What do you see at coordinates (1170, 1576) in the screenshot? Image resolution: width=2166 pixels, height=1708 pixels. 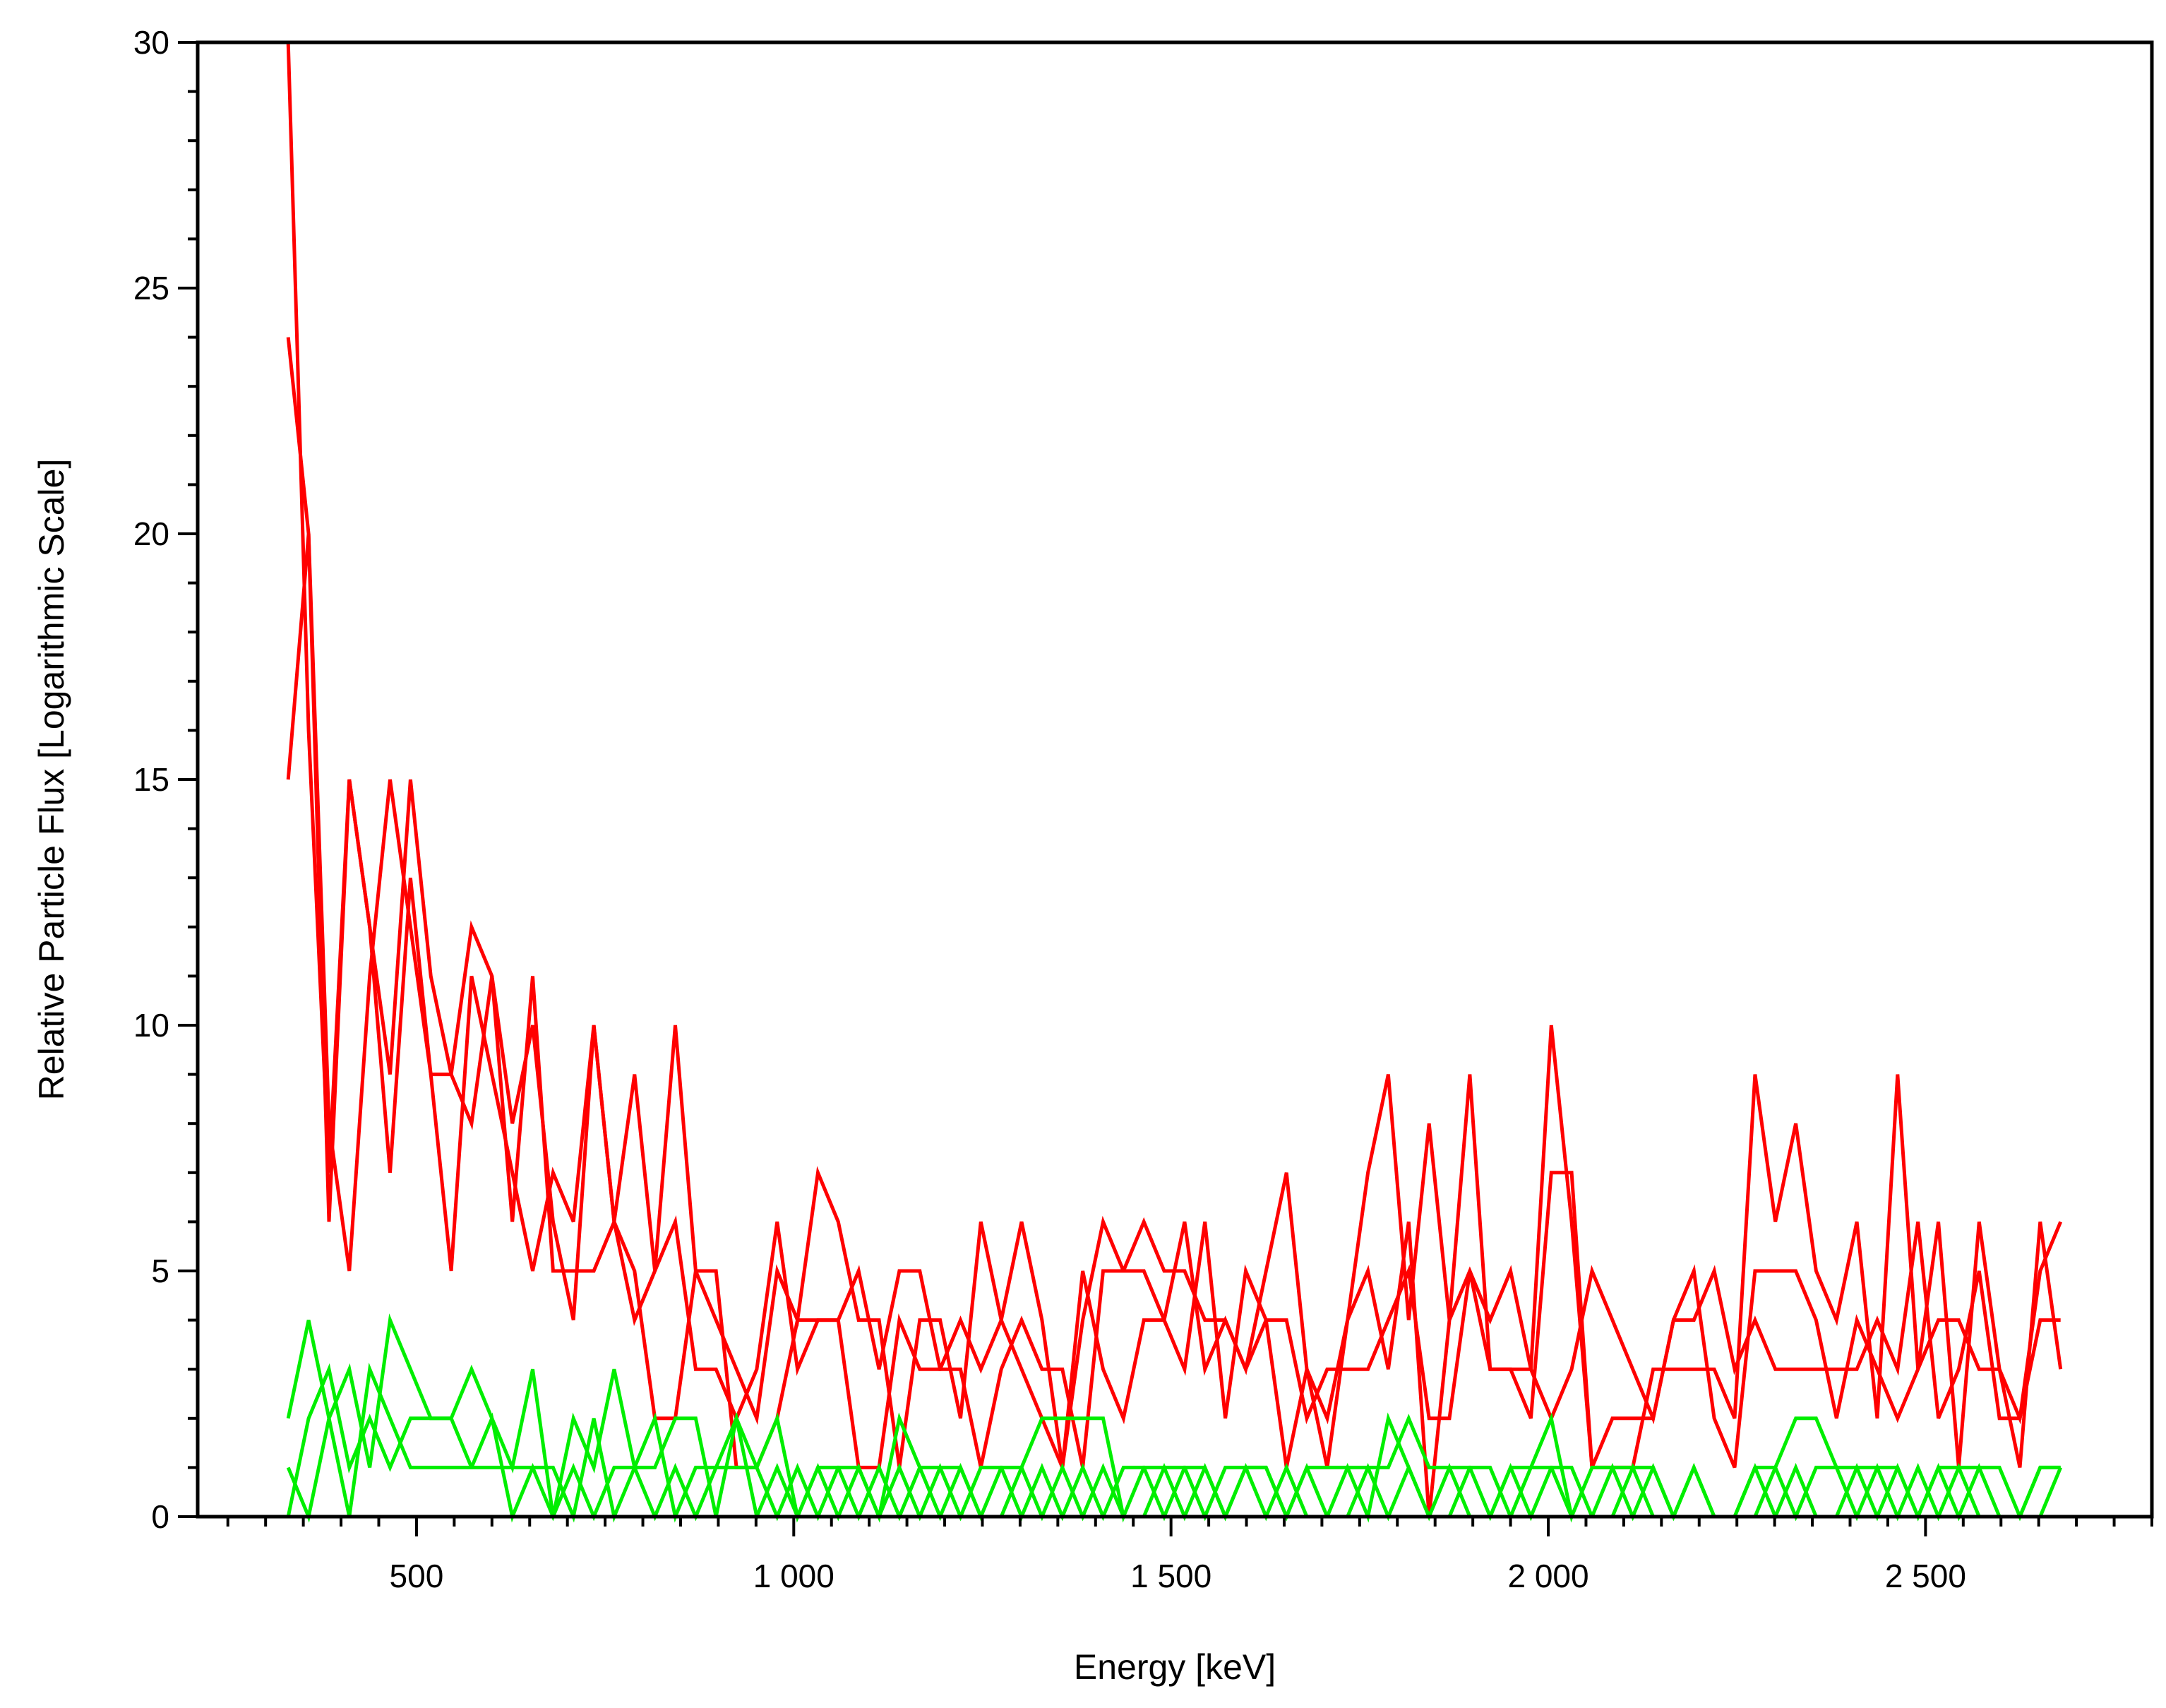 I see `x-tick-label: 1 500` at bounding box center [1170, 1576].